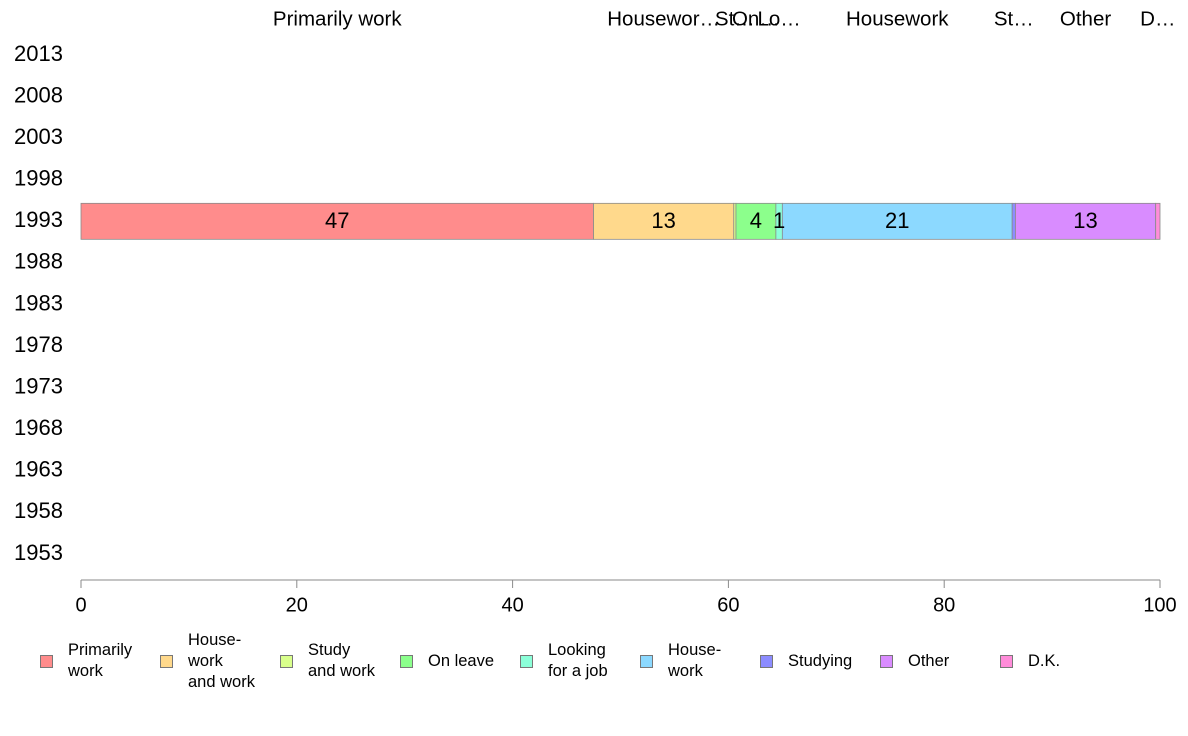  I want to click on y-tick-label: 1983, so click(38, 302).